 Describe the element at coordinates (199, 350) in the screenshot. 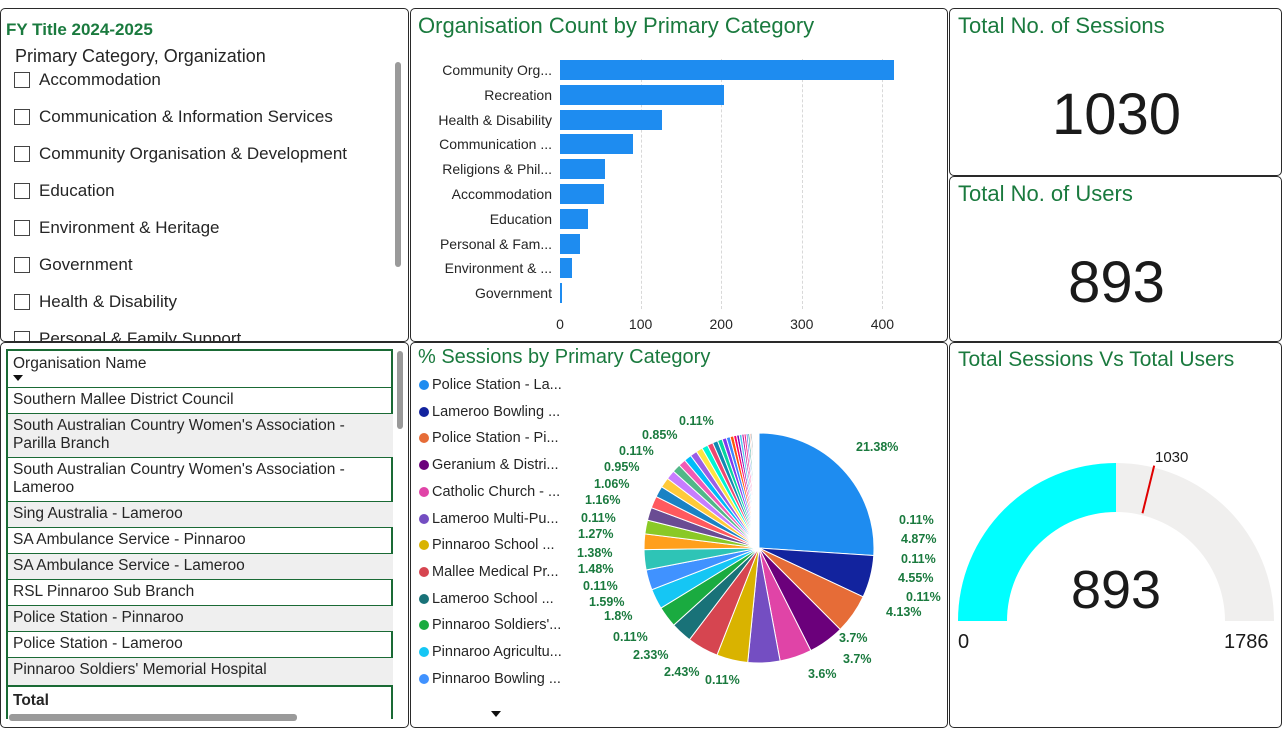

I see `table-header-topline` at that location.